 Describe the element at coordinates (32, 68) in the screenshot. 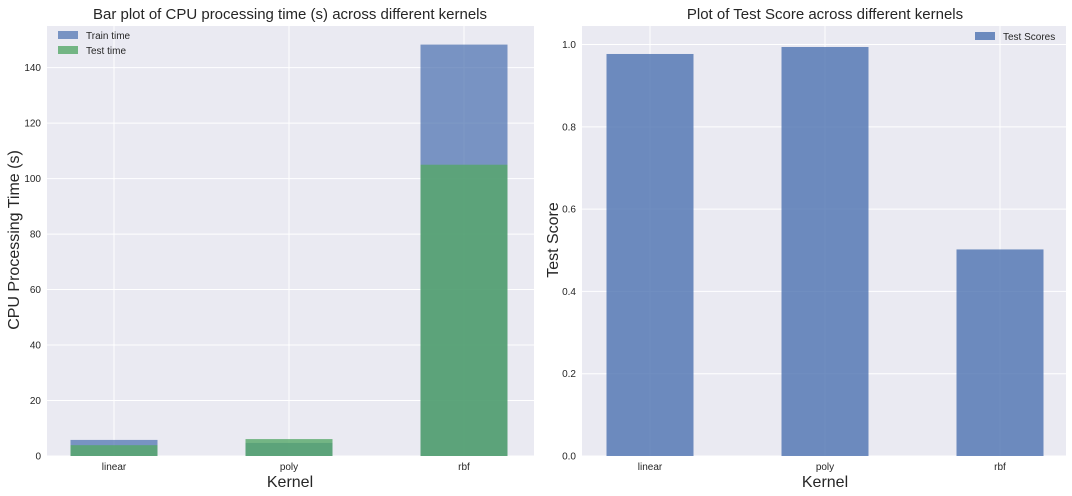

I see `y-tick-label: 140` at that location.